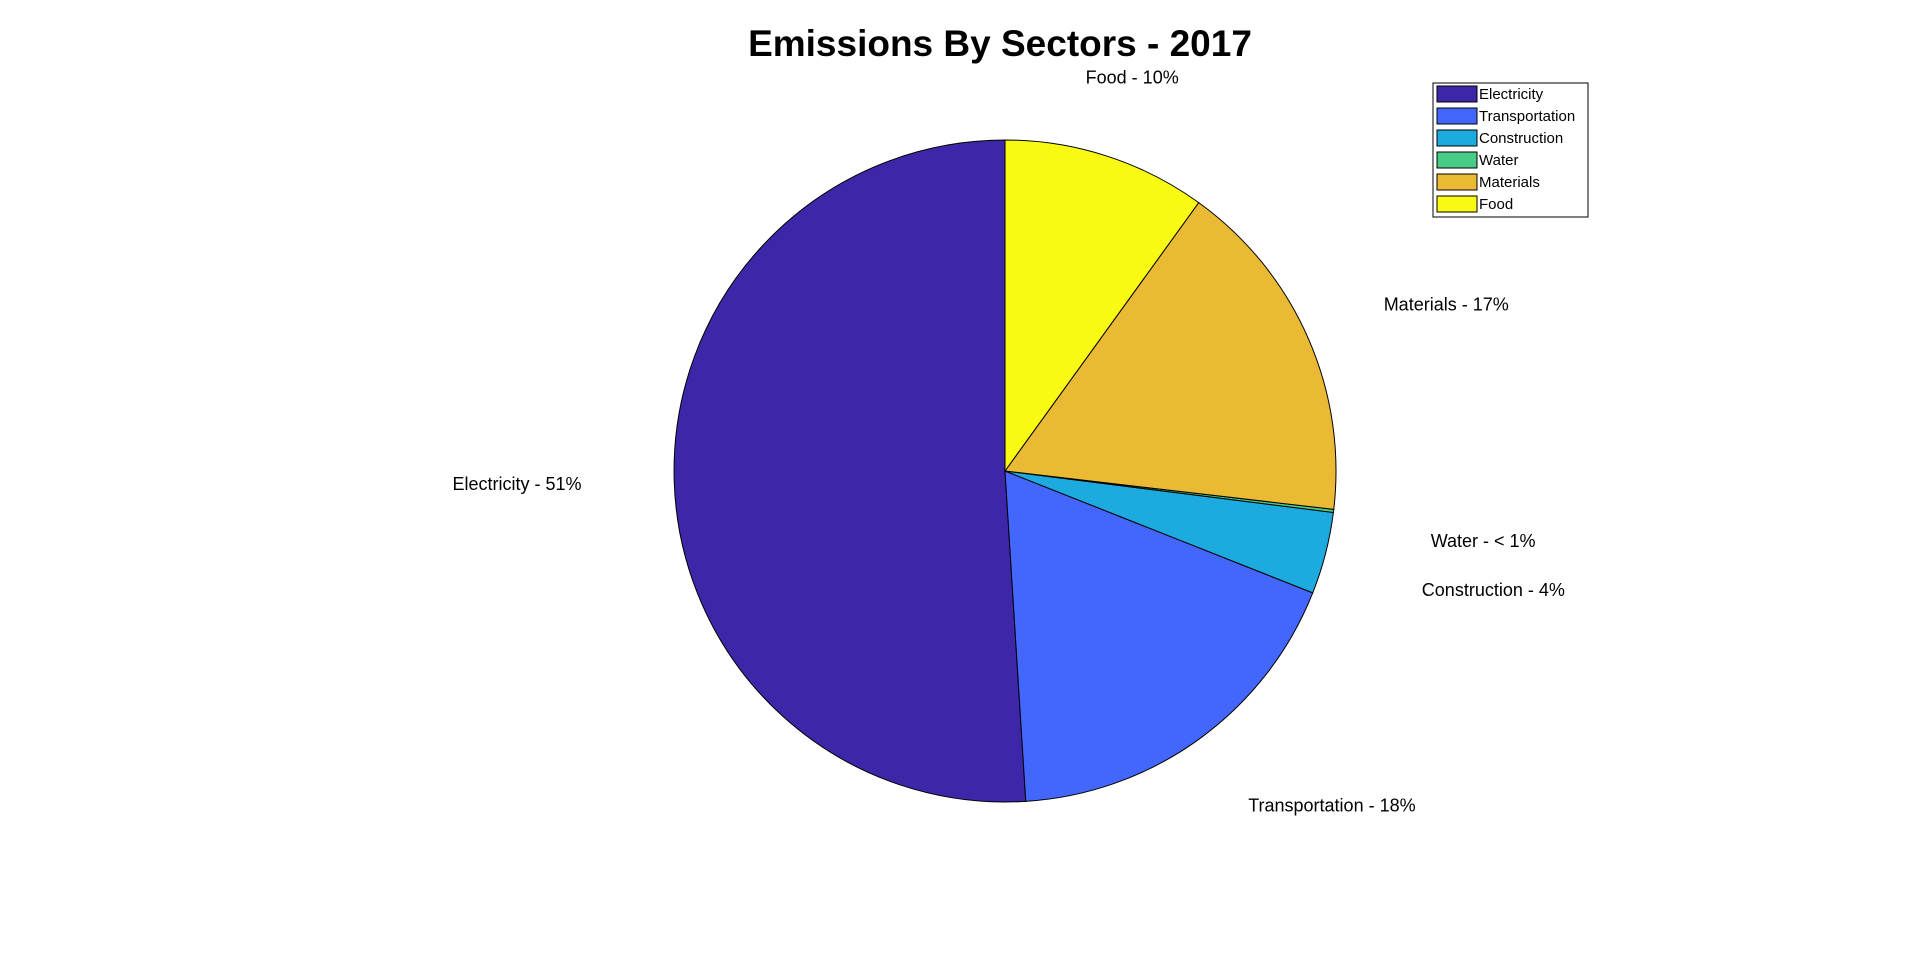  I want to click on legend-swatch-transportation, so click(1457, 116).